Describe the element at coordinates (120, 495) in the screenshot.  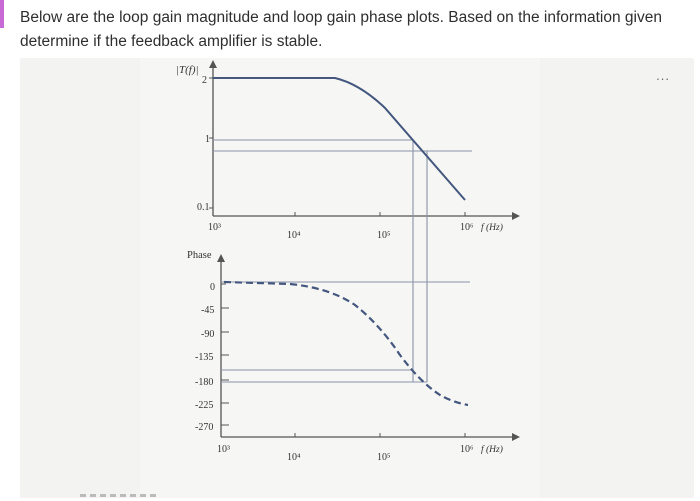
I see `bottom-strip` at that location.